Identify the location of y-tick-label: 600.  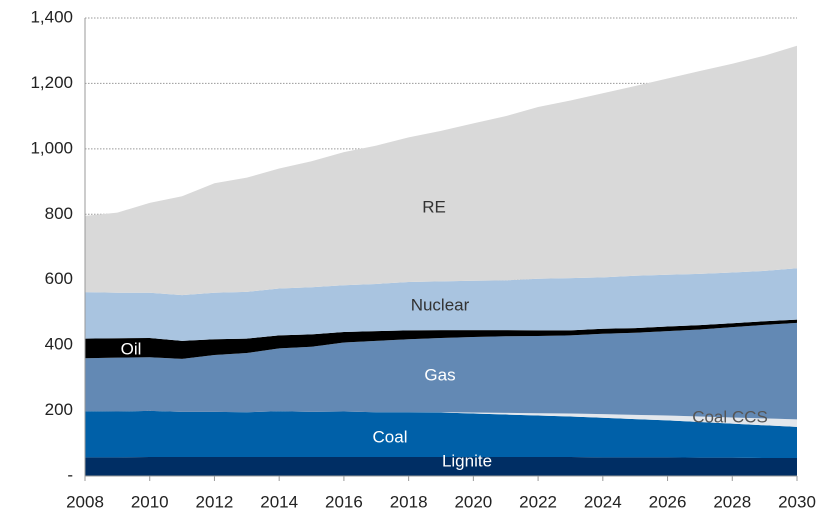
(59, 278).